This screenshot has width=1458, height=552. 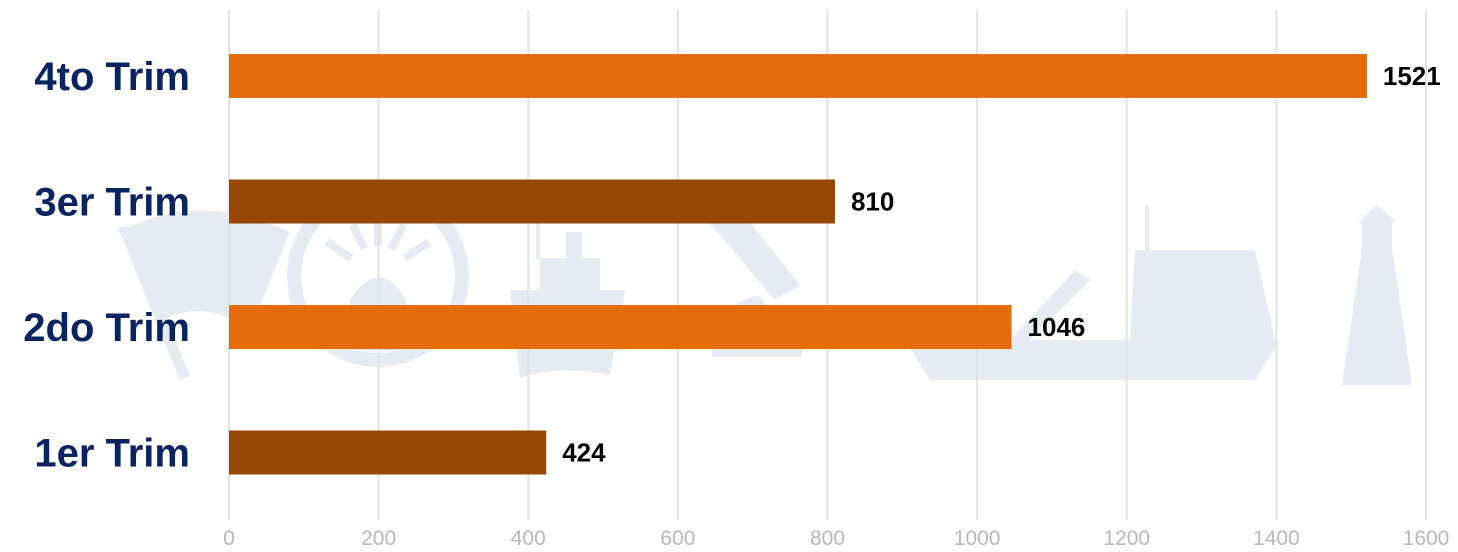 What do you see at coordinates (827, 538) in the screenshot?
I see `x-tick-label: 800` at bounding box center [827, 538].